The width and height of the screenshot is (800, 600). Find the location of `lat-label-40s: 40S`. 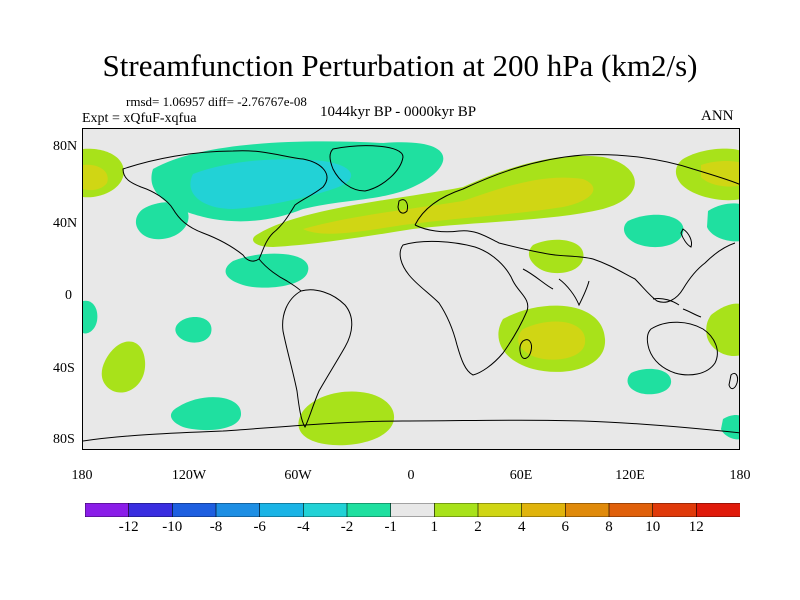

lat-label-40s: 40S is located at coordinates (64, 368).